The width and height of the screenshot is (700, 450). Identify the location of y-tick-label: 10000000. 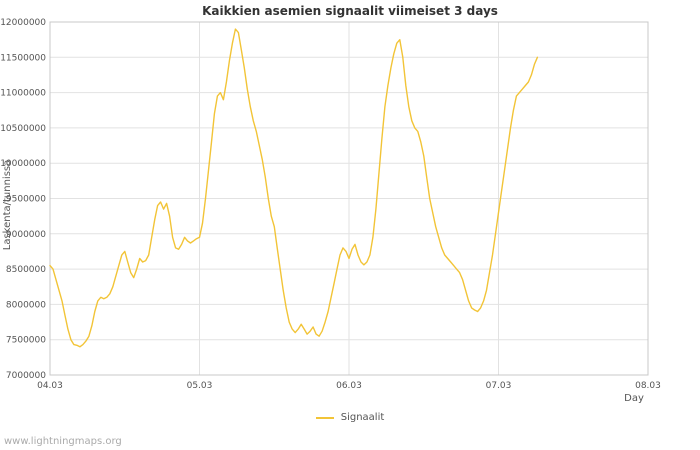
(23, 164).